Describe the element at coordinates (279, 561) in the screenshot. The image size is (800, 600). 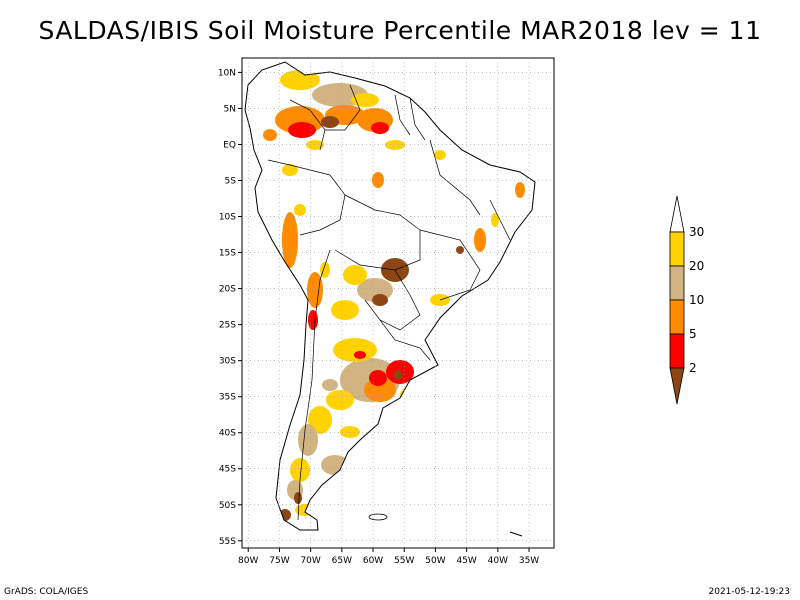
I see `lon-tick-label: 75W` at that location.